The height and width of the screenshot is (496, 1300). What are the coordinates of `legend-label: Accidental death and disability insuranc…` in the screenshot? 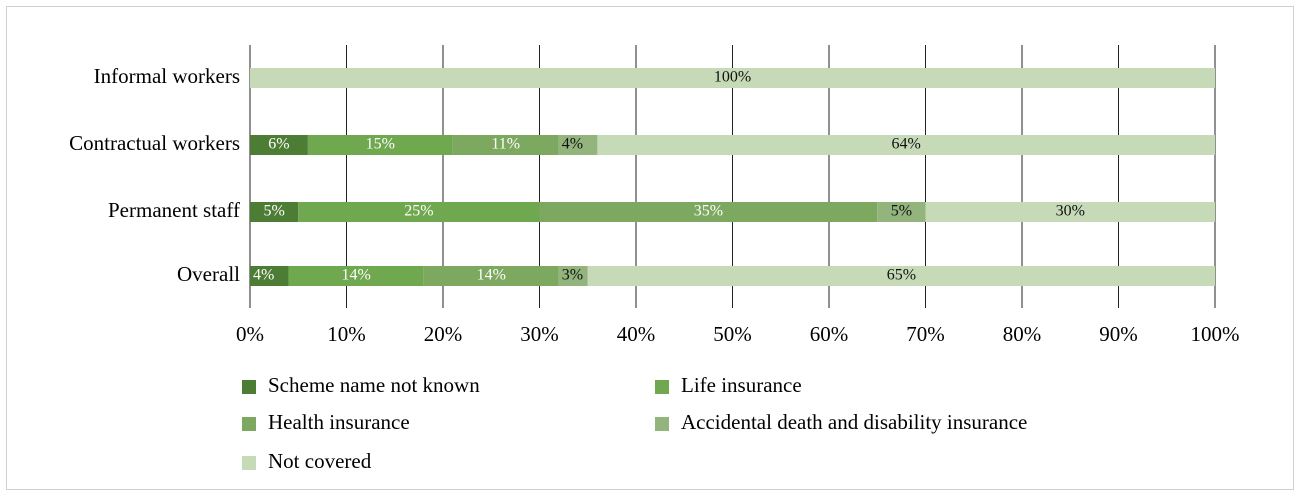 It's located at (854, 422).